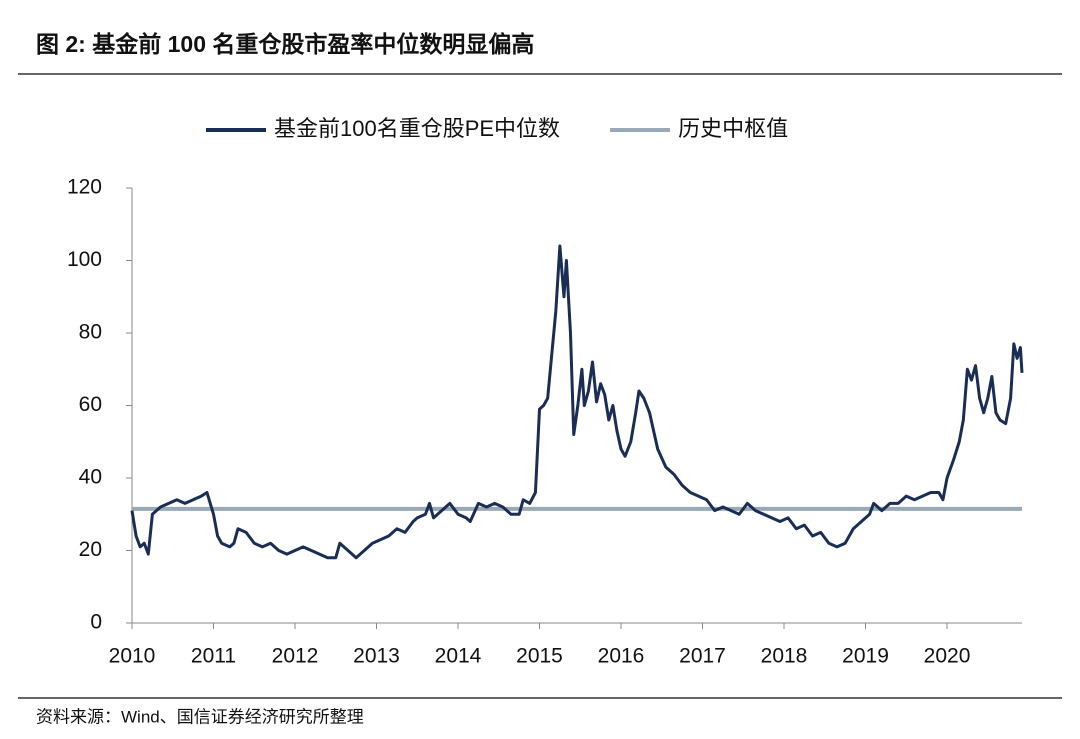 The height and width of the screenshot is (739, 1080). What do you see at coordinates (417, 128) in the screenshot?
I see `legend-label: 基金前100名重仓股PE中位数` at bounding box center [417, 128].